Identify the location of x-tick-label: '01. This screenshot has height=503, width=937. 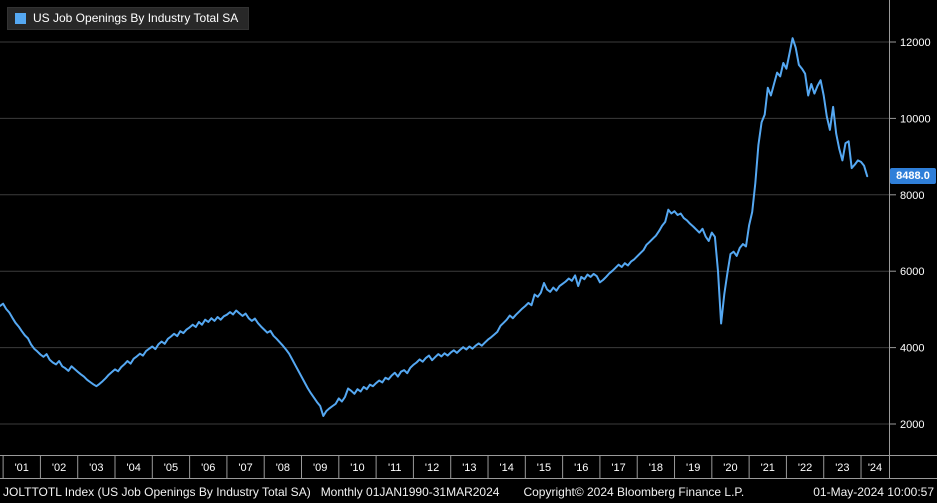
(22, 468).